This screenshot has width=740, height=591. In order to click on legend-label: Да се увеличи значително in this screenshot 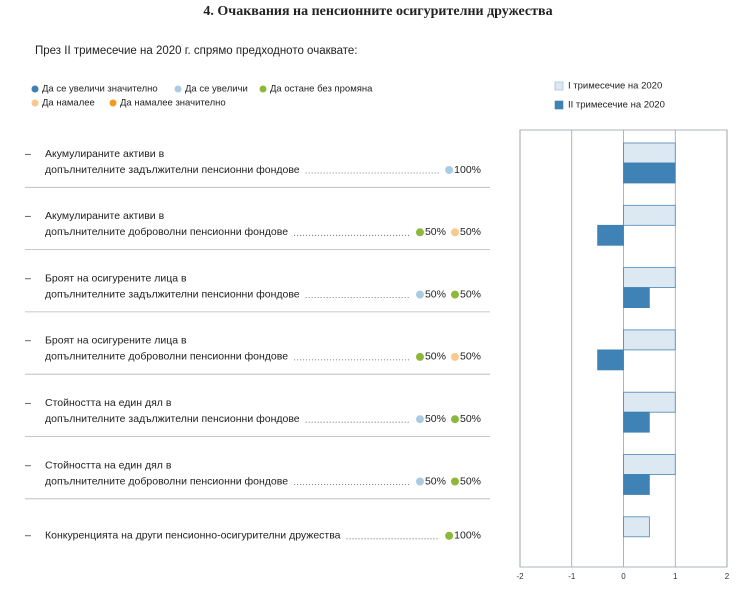, I will do `click(100, 89)`.